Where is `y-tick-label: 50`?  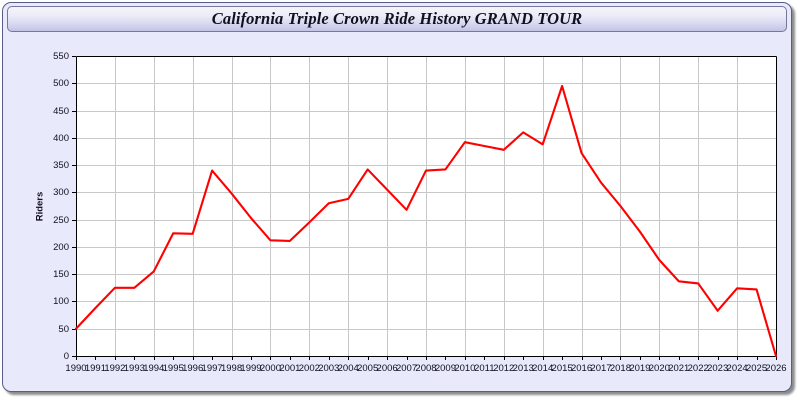 y-tick-label: 50 is located at coordinates (63, 329).